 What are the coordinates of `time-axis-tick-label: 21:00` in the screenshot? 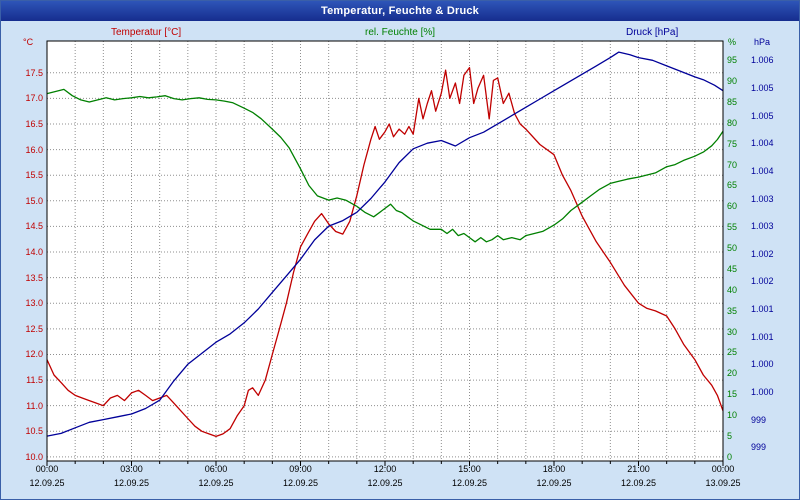 It's located at (638, 469).